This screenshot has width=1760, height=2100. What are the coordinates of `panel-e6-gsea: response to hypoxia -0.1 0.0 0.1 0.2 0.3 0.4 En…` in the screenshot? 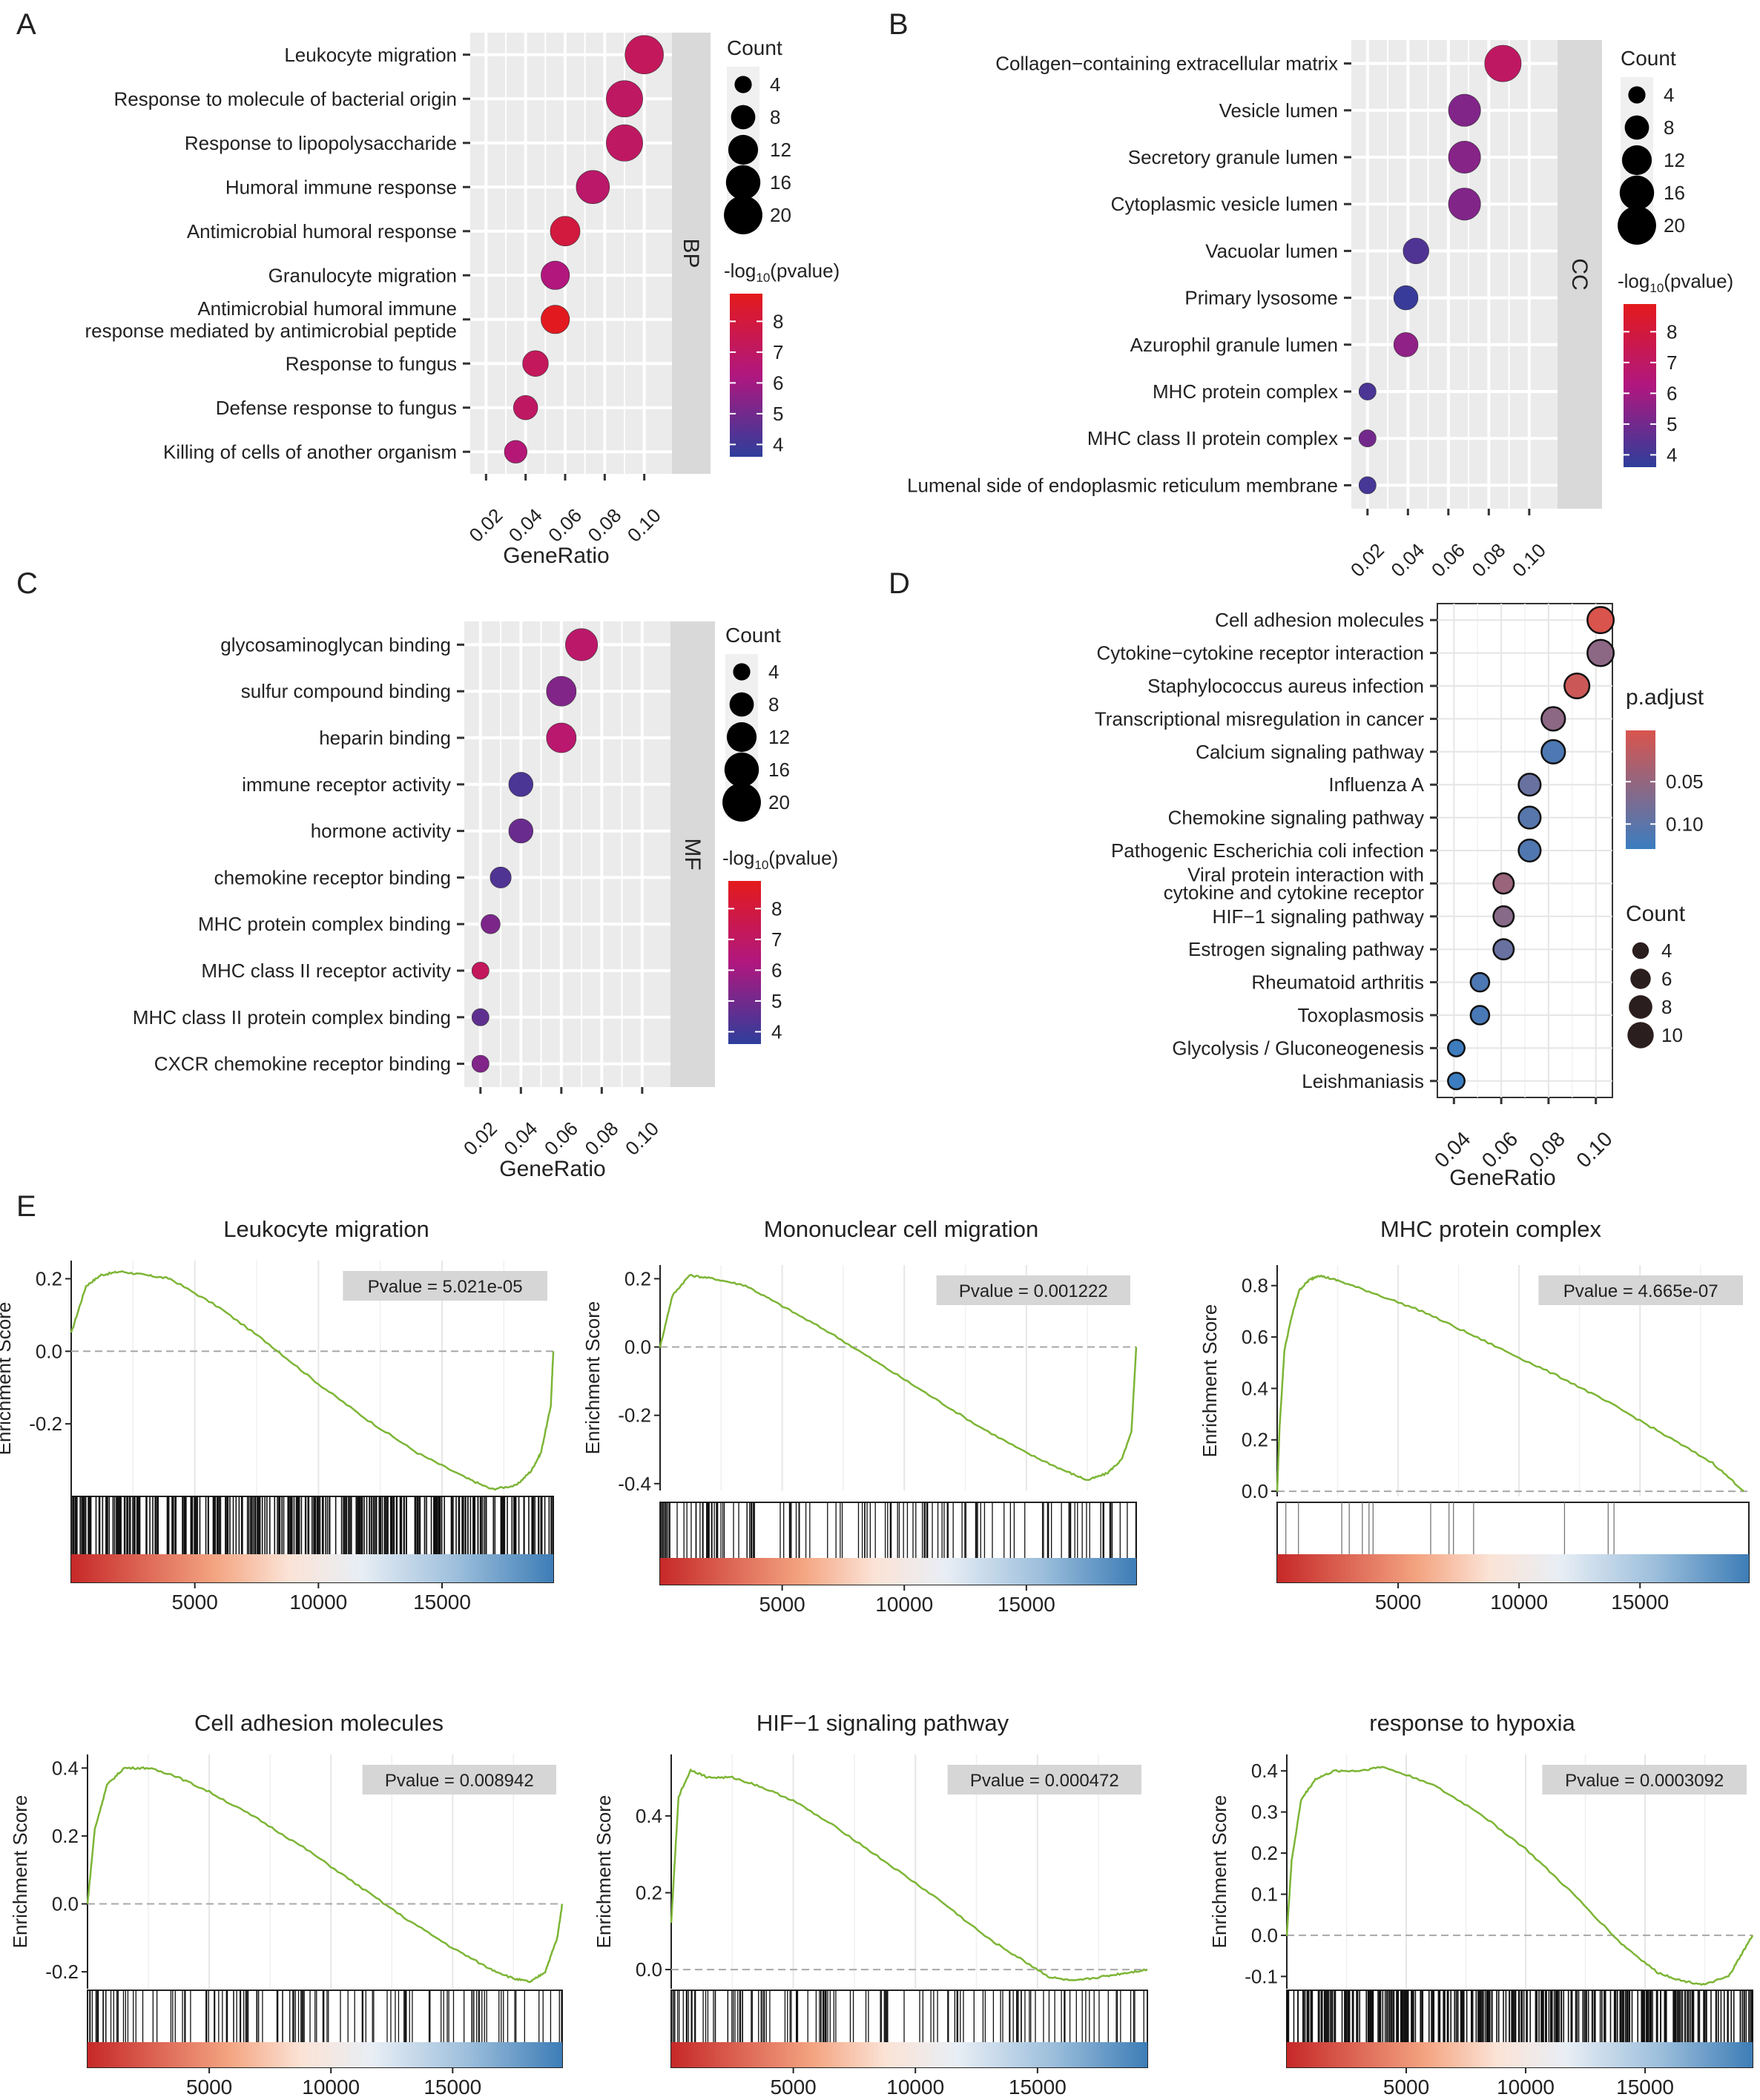 It's located at (1481, 1904).